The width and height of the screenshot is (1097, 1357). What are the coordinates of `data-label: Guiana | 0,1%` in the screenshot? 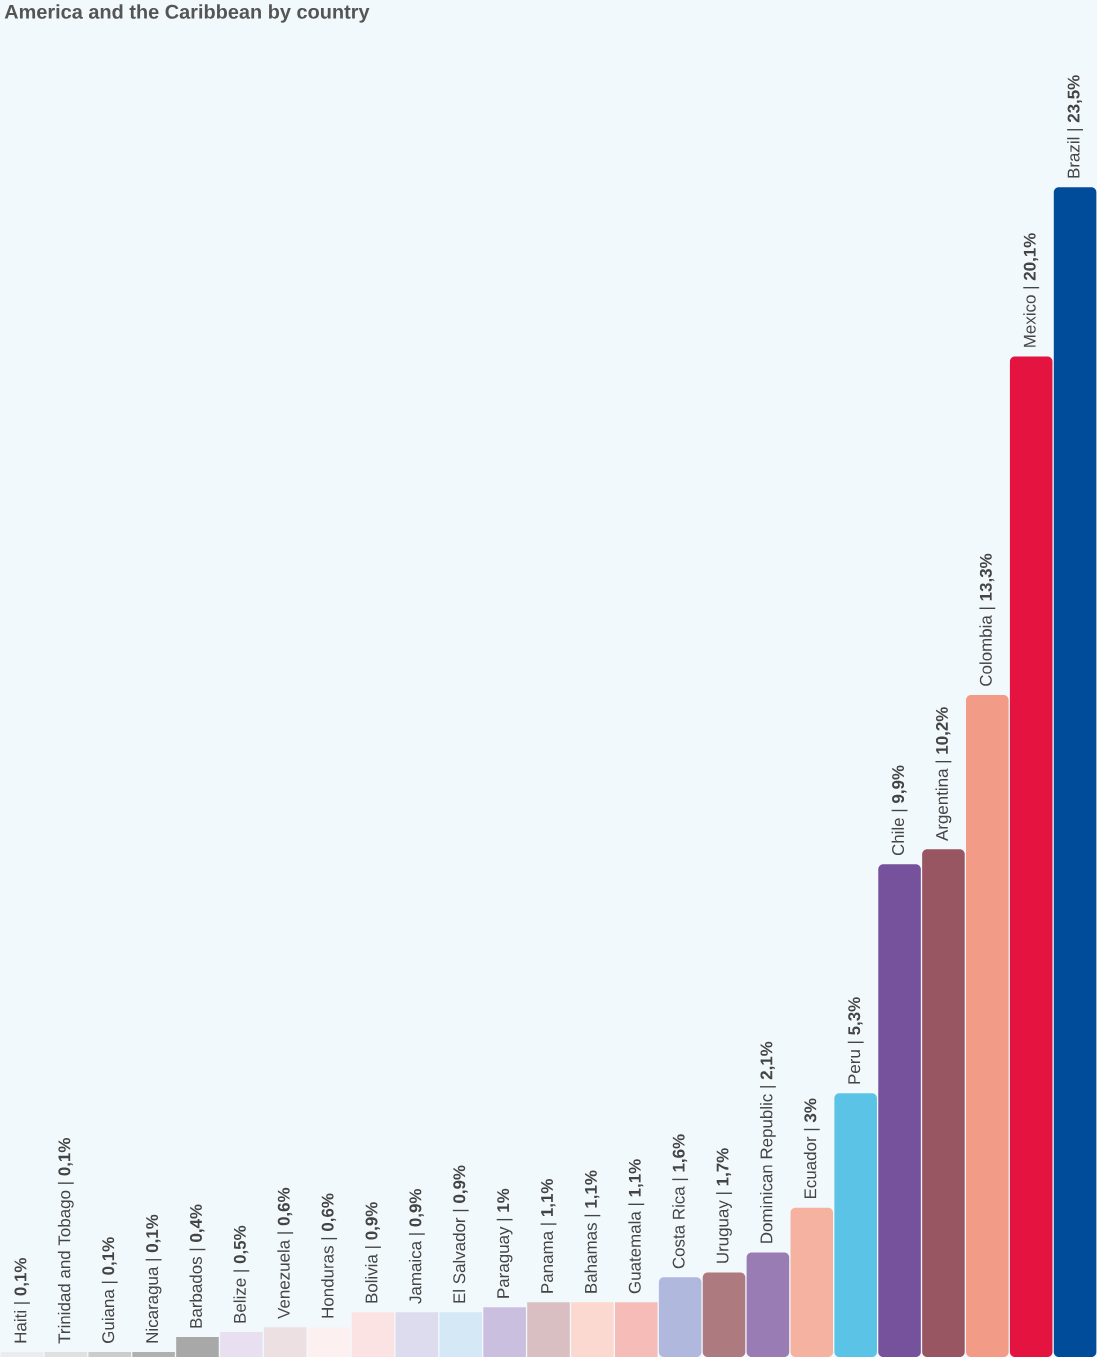 It's located at (109, 1290).